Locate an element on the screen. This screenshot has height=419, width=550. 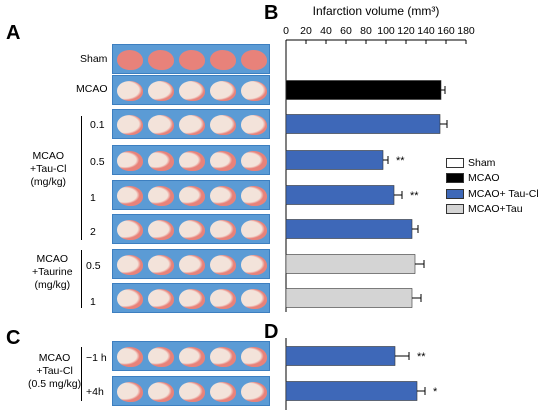
legend-item-mcao: MCAO is located at coordinates (492, 179).